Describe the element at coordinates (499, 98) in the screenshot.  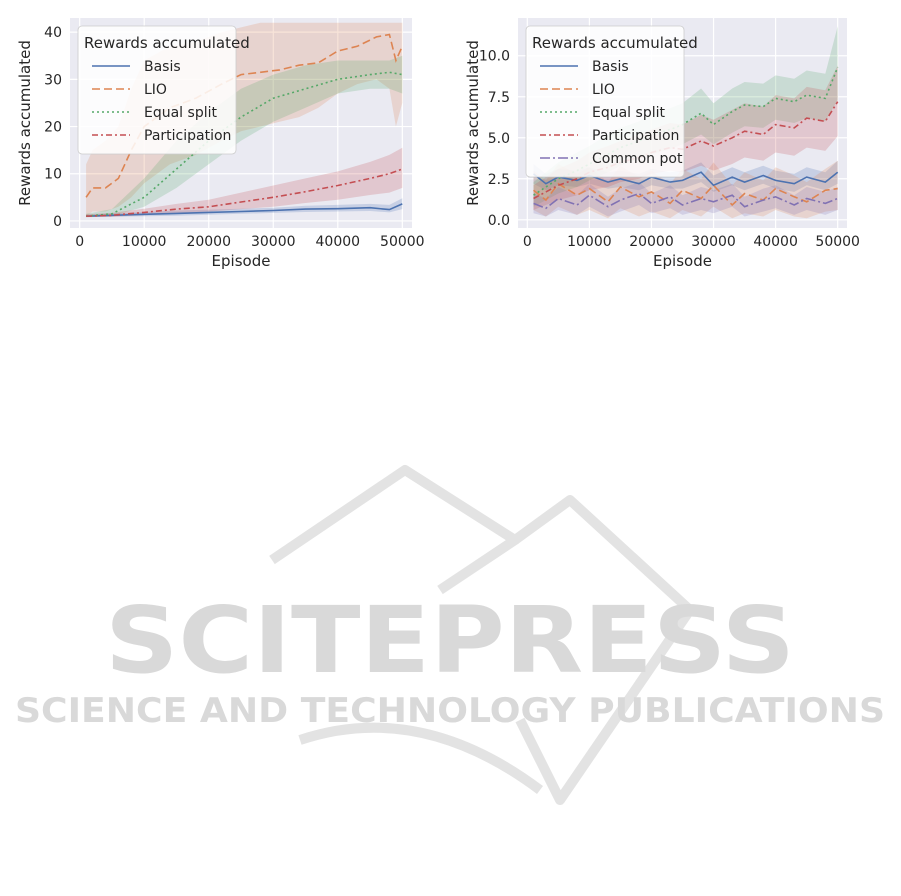
I see `y-tick-label: 7.5` at that location.